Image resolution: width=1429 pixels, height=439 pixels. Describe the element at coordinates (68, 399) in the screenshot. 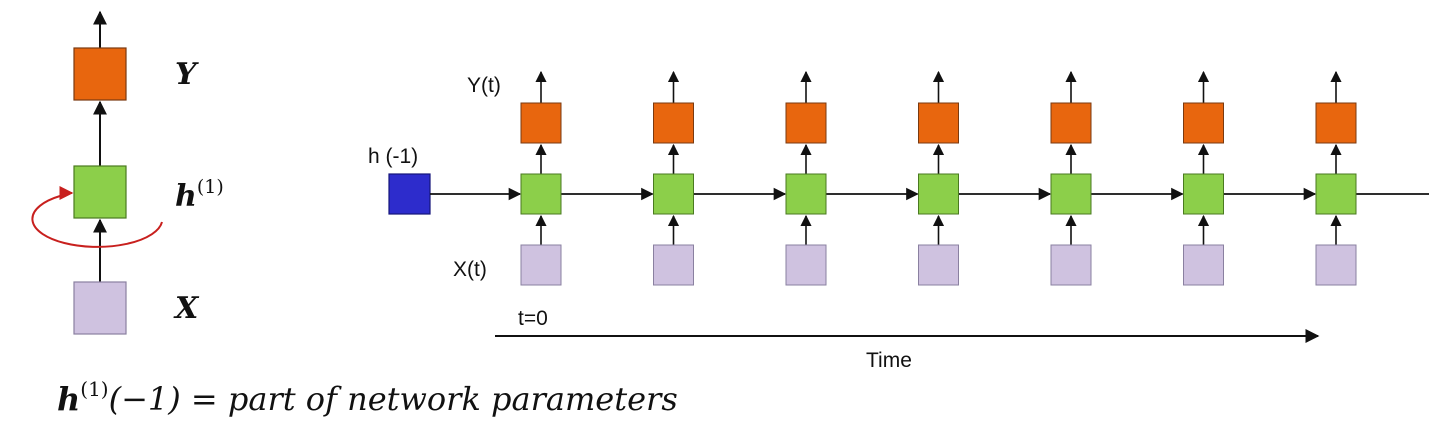

I see `caption-symbol: h` at that location.